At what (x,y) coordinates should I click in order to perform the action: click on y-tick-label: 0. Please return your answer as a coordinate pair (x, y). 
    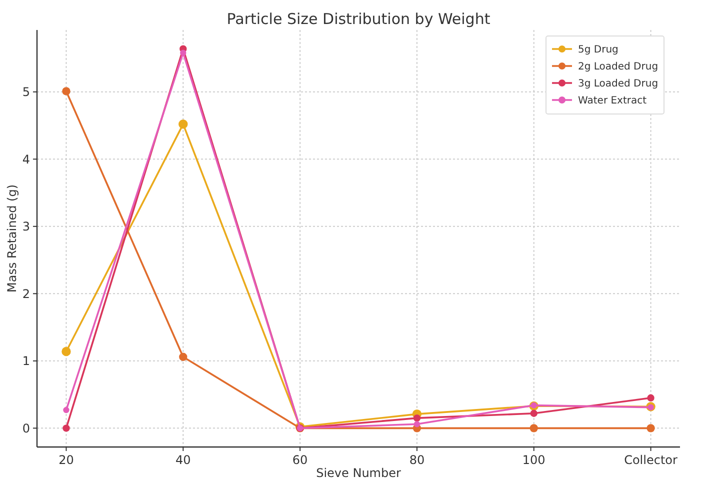
    Looking at the image, I should click on (26, 428).